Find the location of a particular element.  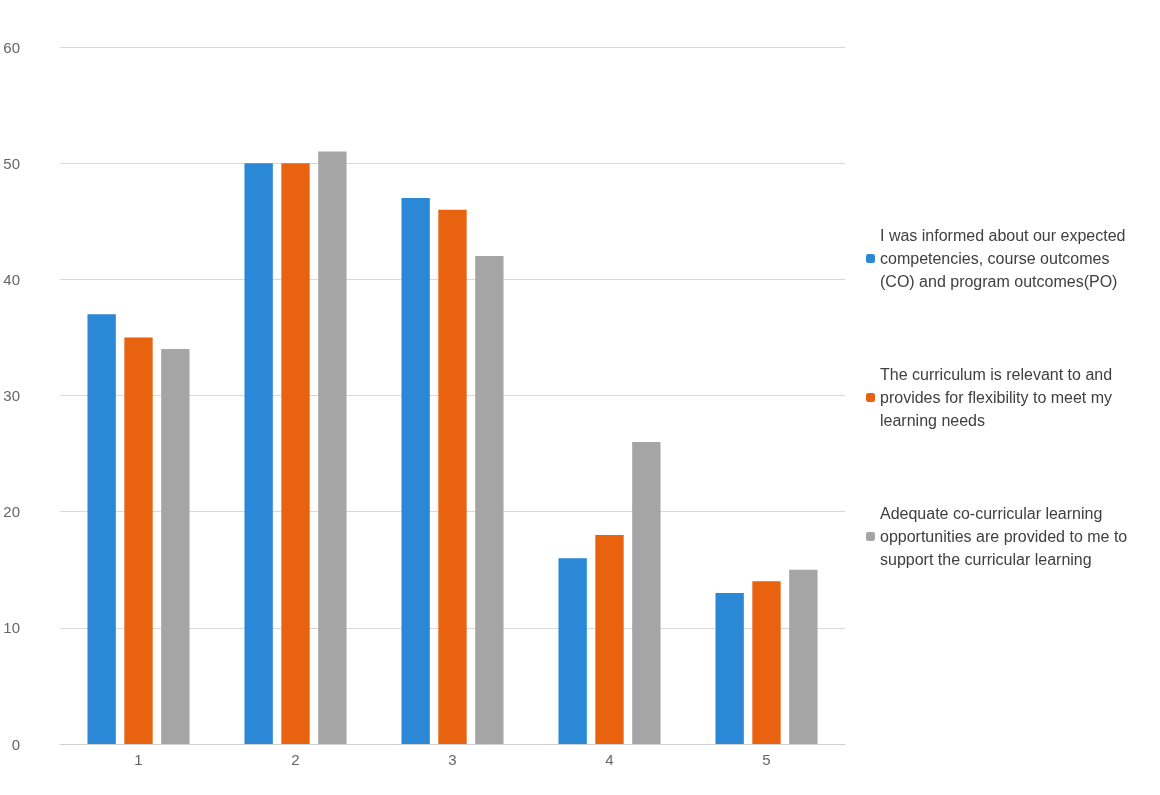

legend-label: Adequate co-curricular learning opportunities are provided to me to support the curricular learning is located at coordinates (1006, 536).